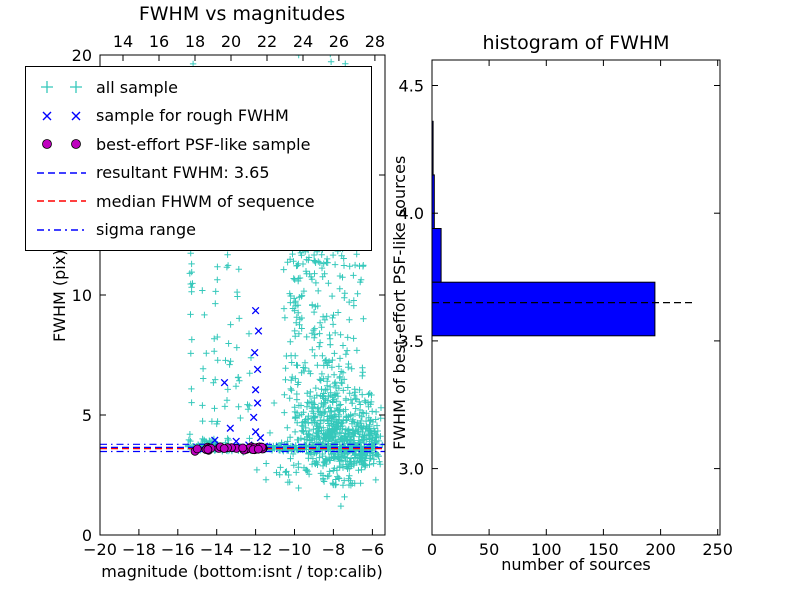 The image size is (800, 600). Describe the element at coordinates (82, 295) in the screenshot. I see `svg-text: 10` at that location.